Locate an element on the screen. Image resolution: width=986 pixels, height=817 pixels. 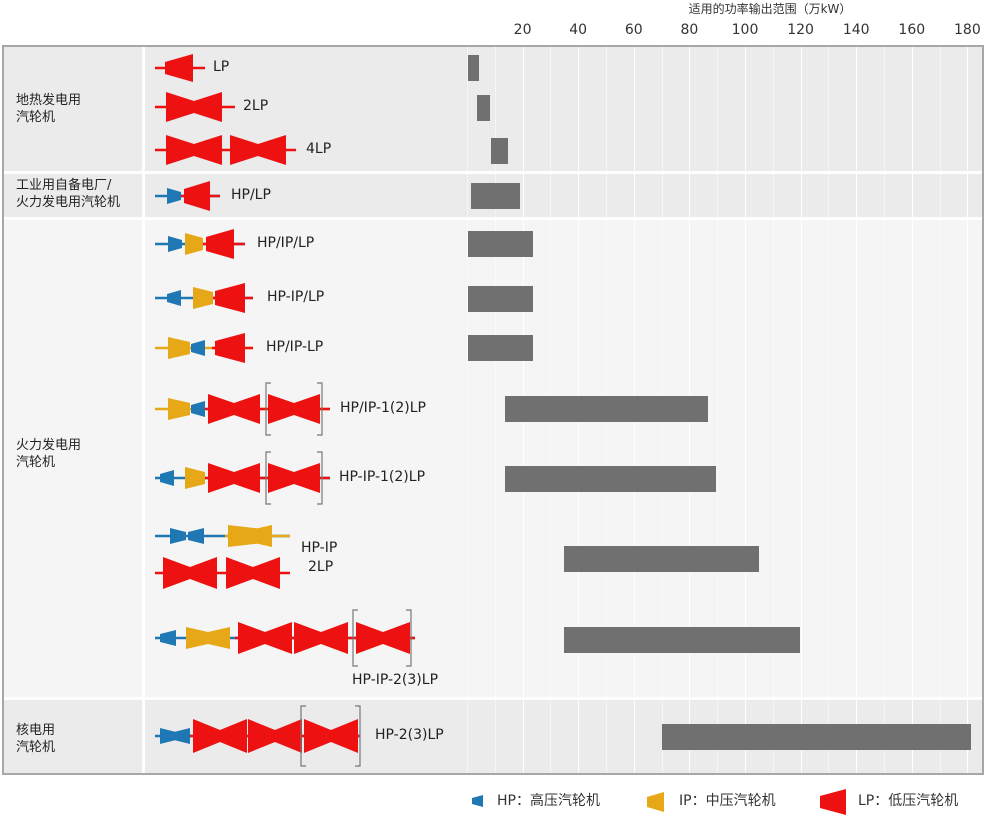
legend-lp-icon is located at coordinates (833, 802).